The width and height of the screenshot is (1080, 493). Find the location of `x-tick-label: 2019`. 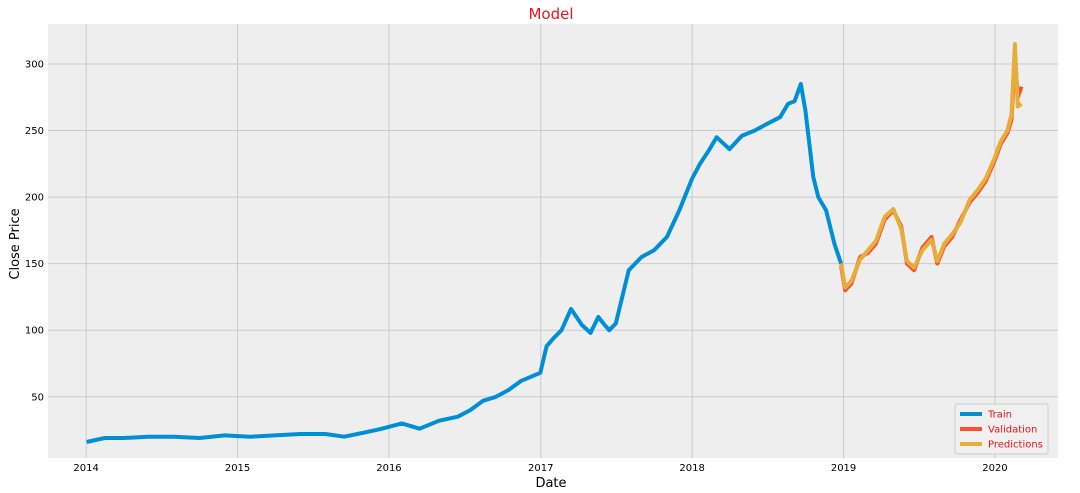

x-tick-label: 2019 is located at coordinates (843, 468).